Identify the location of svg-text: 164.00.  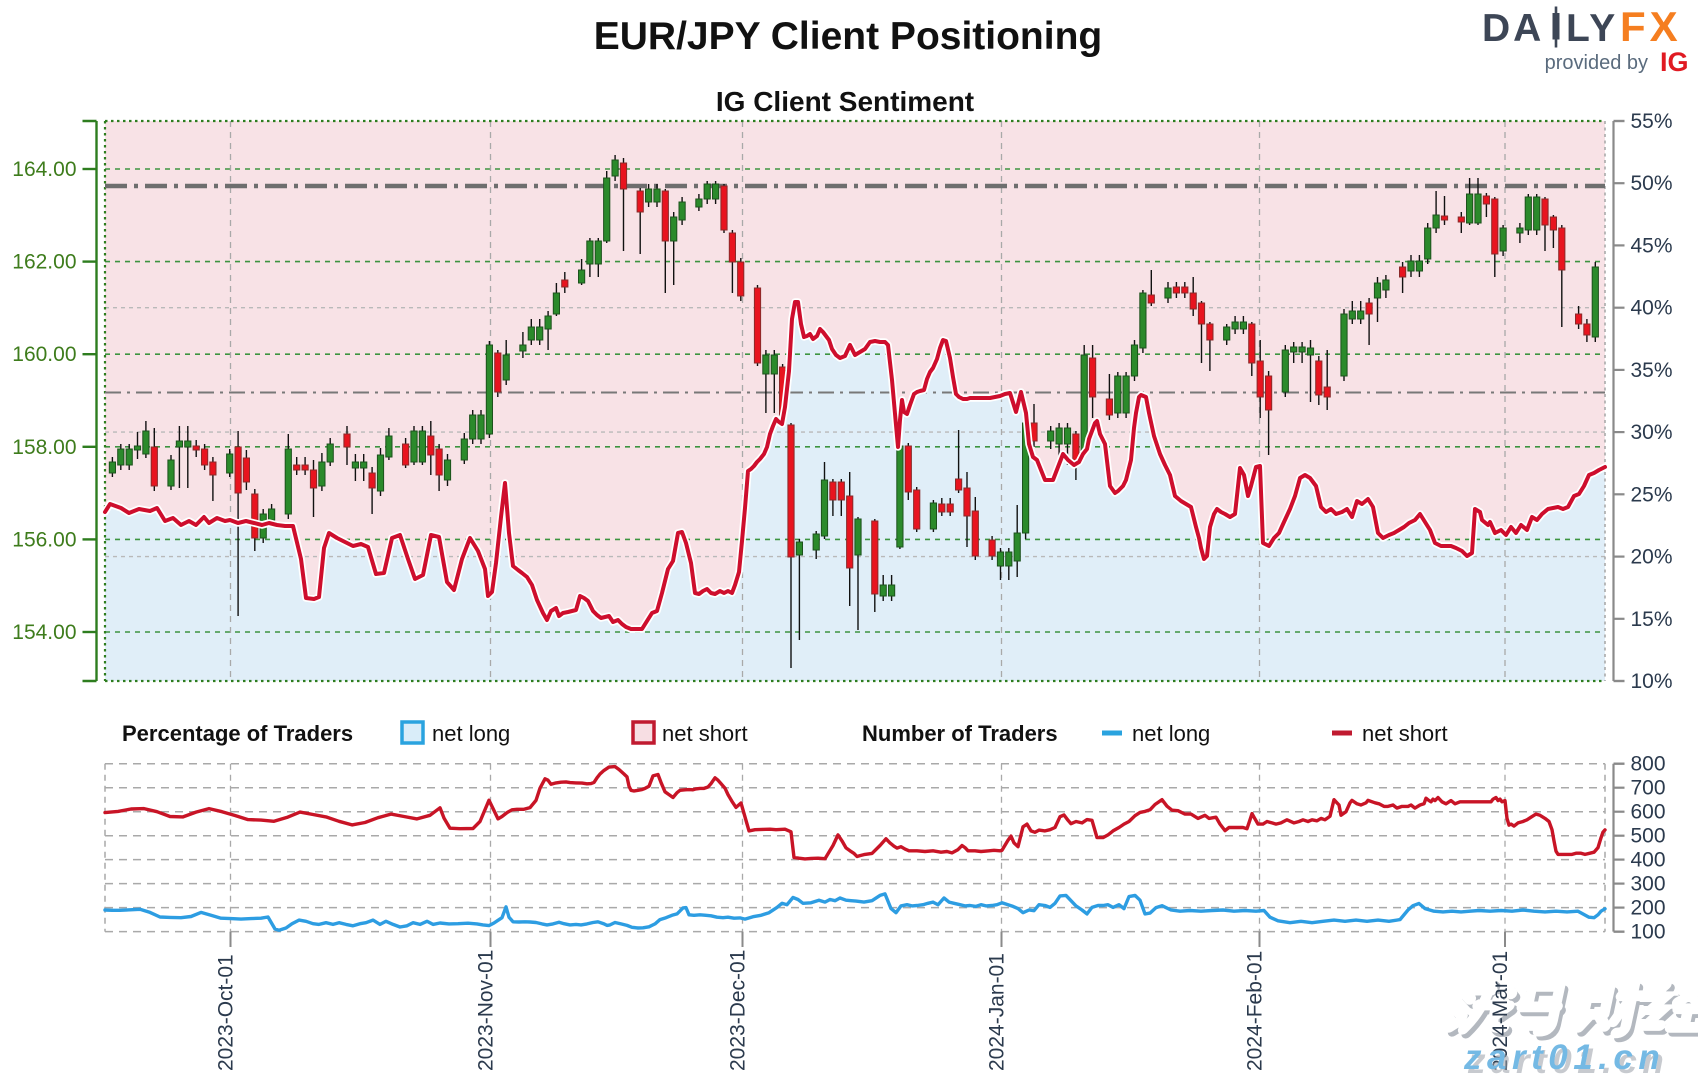
(44, 169).